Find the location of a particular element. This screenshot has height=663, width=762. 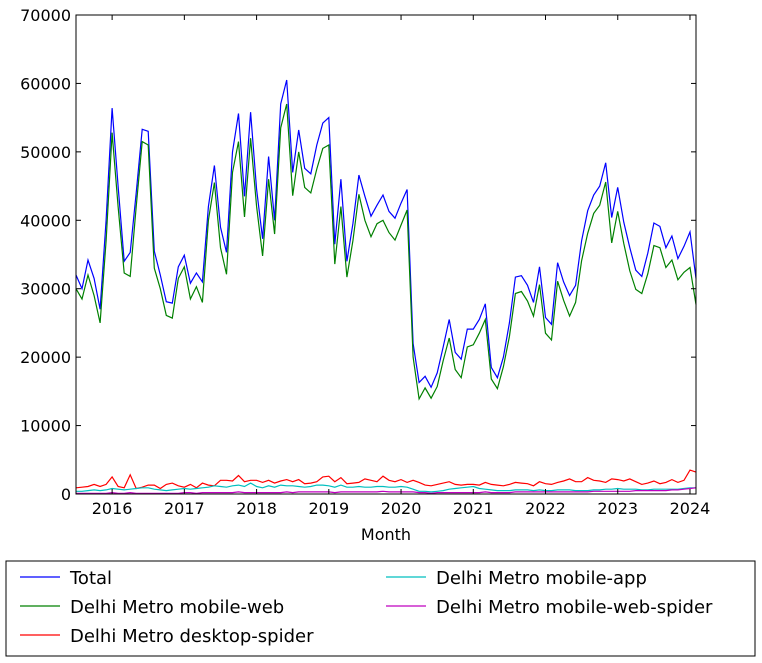

x-tick-label: 2022 is located at coordinates (545, 508).